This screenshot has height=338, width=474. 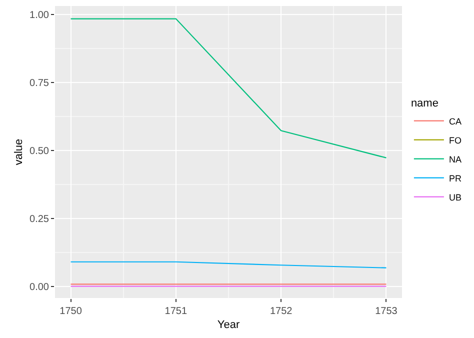 What do you see at coordinates (71, 311) in the screenshot?
I see `x-tick-label: 1750` at bounding box center [71, 311].